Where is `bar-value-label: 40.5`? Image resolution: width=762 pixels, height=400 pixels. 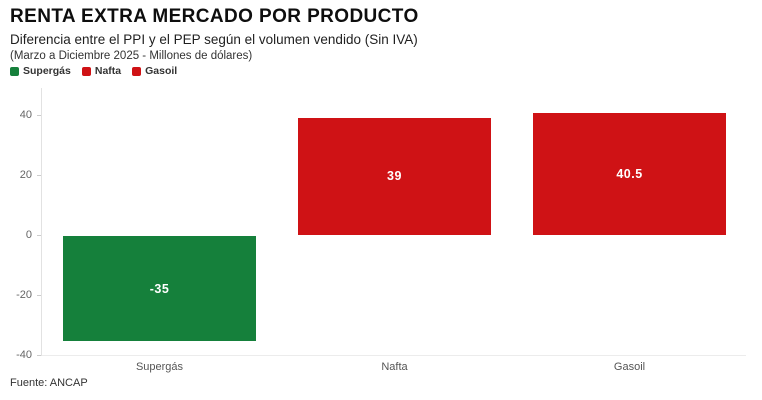
bar-value-label: 40.5 is located at coordinates (629, 174).